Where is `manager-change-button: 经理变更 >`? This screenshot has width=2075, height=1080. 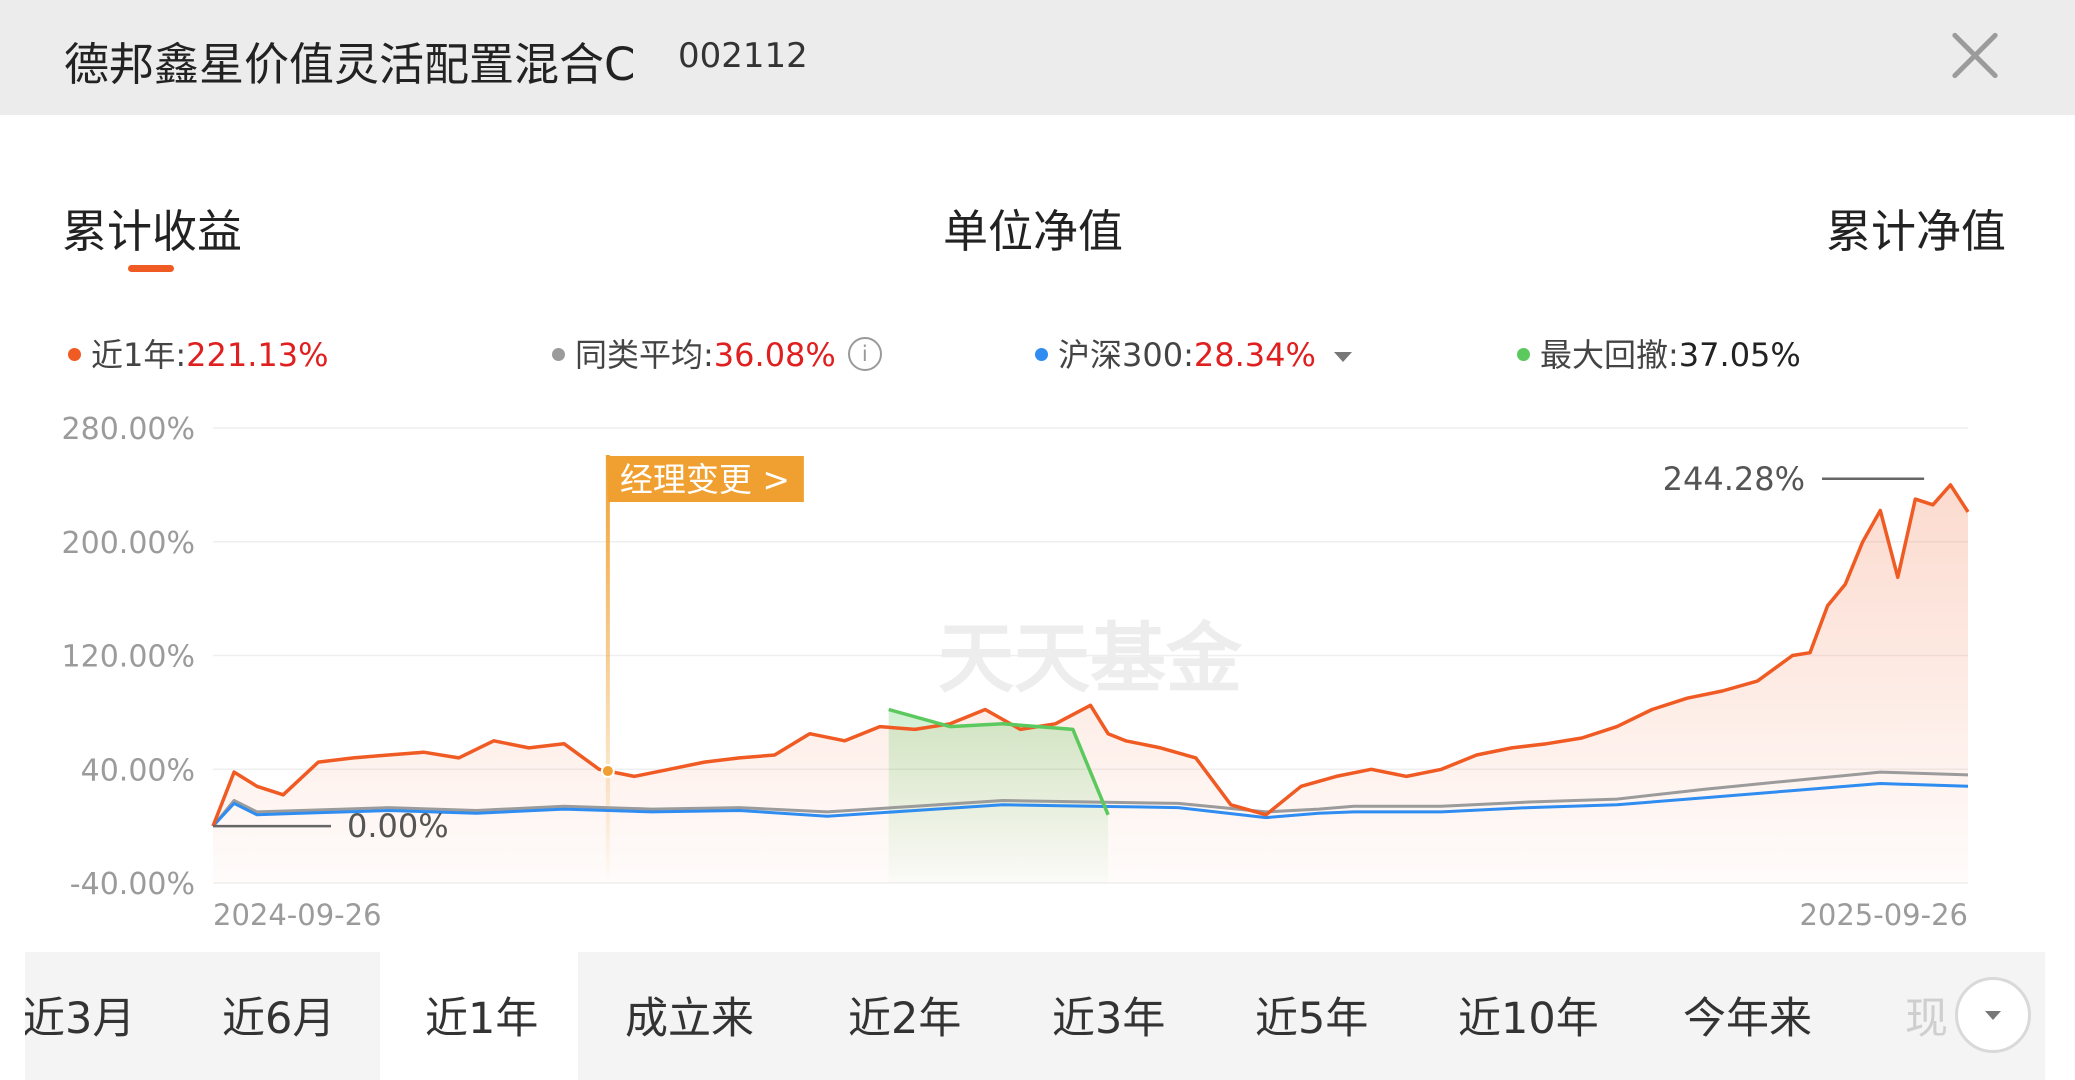 manager-change-button: 经理变更 > is located at coordinates (705, 479).